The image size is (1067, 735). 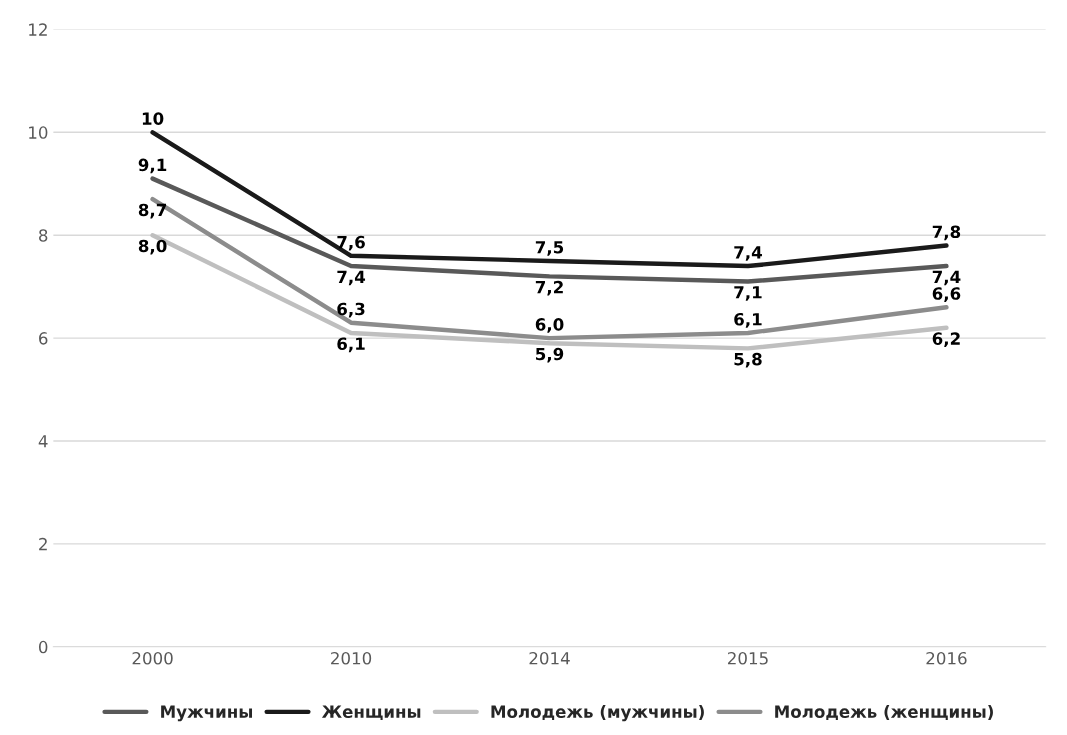 What do you see at coordinates (884, 712) in the screenshot?
I see `legend-label: Молодежь (женщины)` at bounding box center [884, 712].